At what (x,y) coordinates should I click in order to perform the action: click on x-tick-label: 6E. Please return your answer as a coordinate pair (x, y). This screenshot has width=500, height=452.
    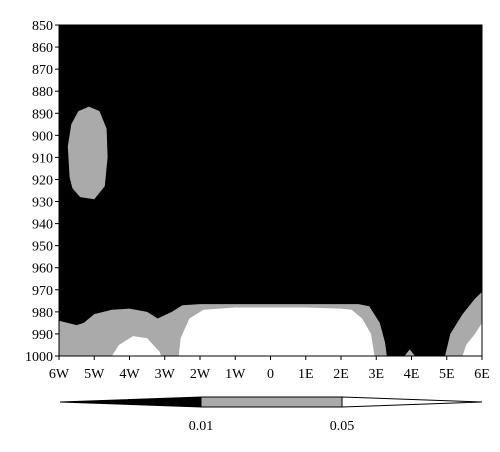
    Looking at the image, I should click on (482, 374).